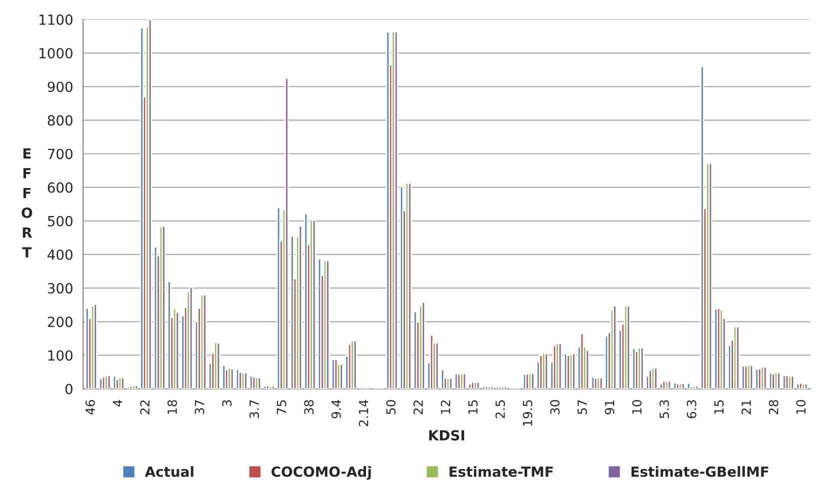 The height and width of the screenshot is (486, 831). What do you see at coordinates (60, 120) in the screenshot?
I see `y-tick-label: 800` at bounding box center [60, 120].